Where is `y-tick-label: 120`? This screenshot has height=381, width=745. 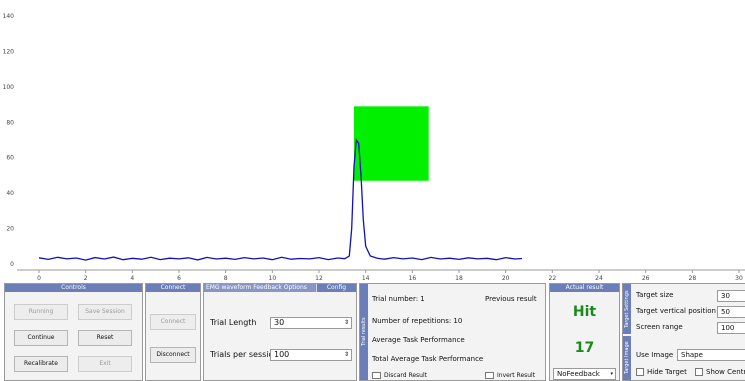 y-tick-label: 120 is located at coordinates (9, 51).